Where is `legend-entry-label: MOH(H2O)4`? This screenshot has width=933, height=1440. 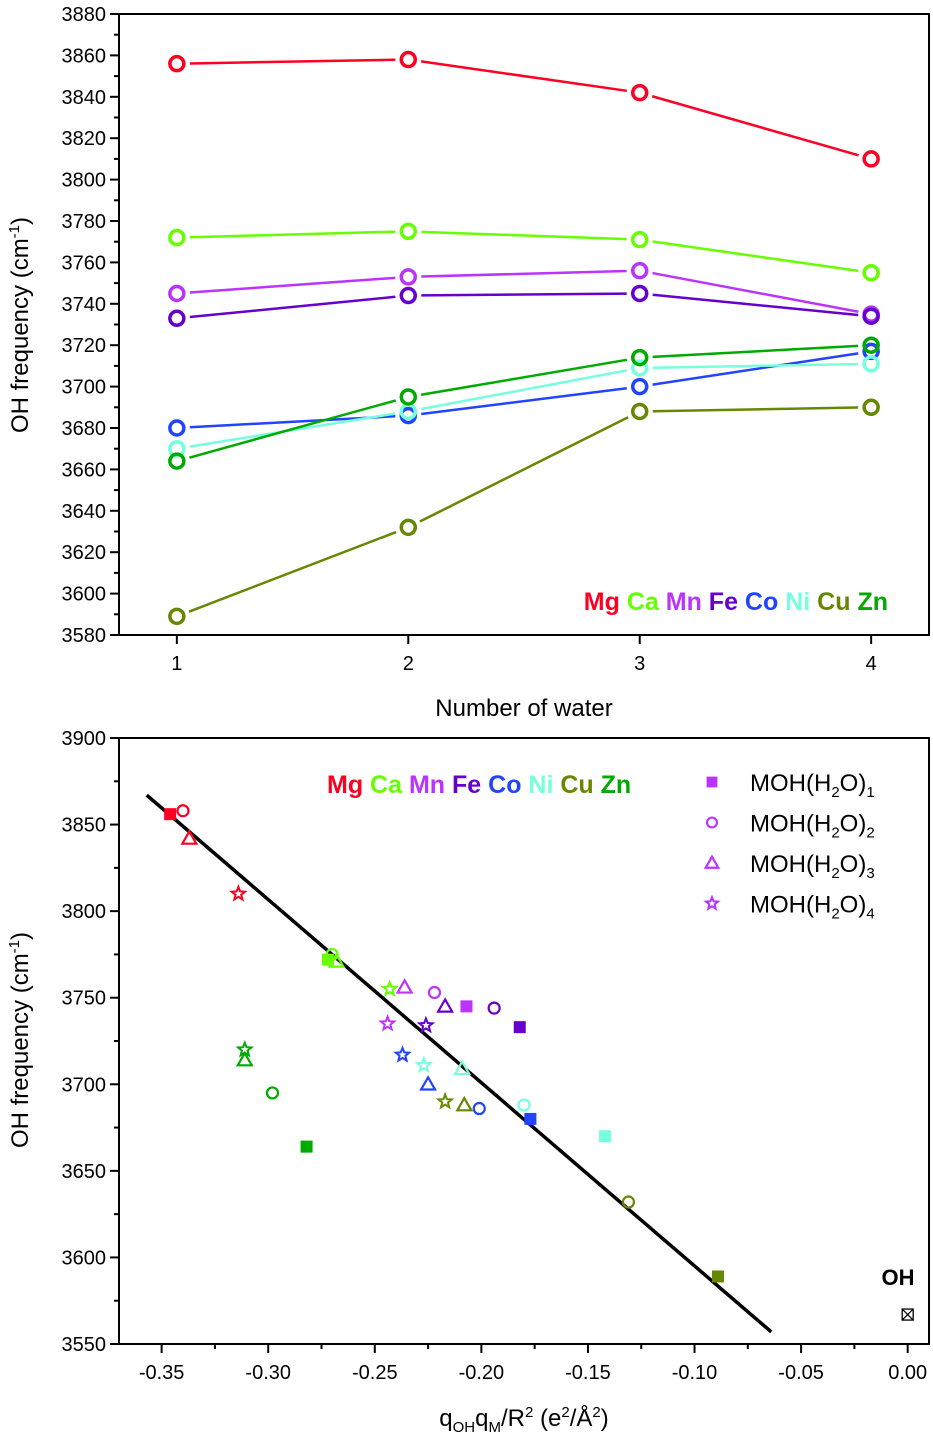
legend-entry-label: MOH(H2O)4 is located at coordinates (812, 907).